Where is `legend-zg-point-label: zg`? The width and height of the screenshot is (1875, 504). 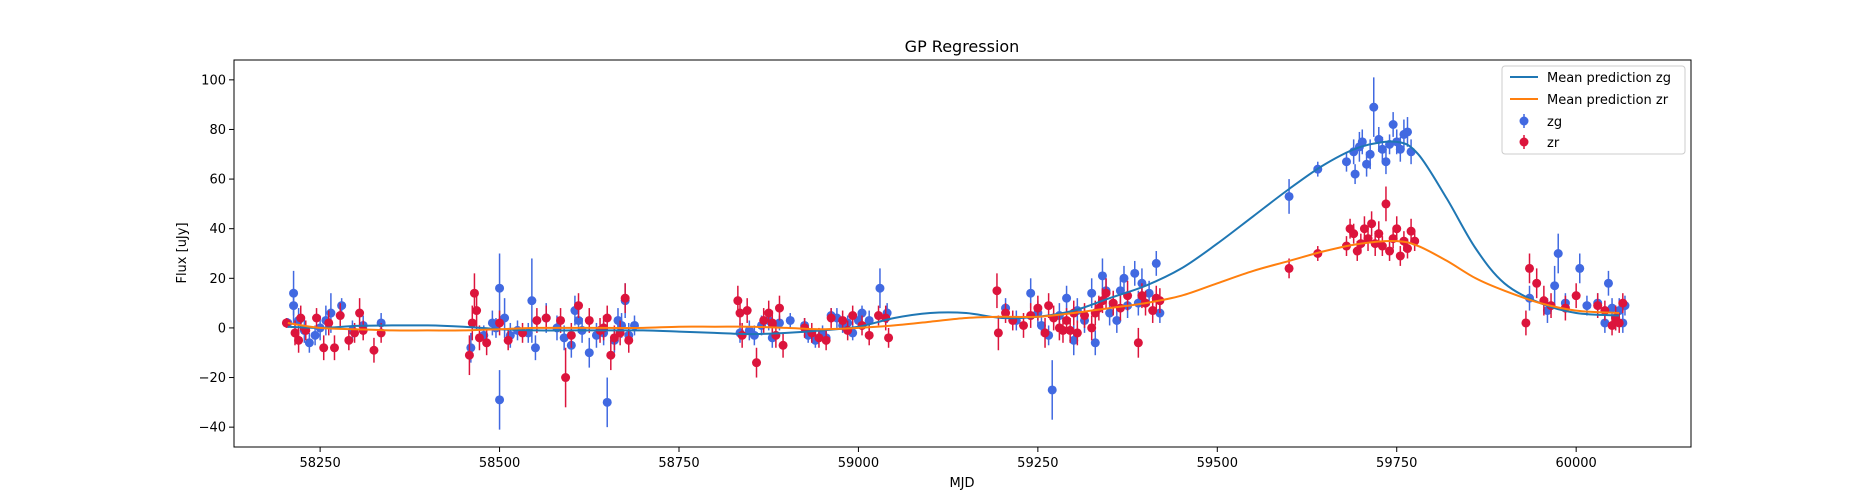 legend-zg-point-label: zg is located at coordinates (1554, 122).